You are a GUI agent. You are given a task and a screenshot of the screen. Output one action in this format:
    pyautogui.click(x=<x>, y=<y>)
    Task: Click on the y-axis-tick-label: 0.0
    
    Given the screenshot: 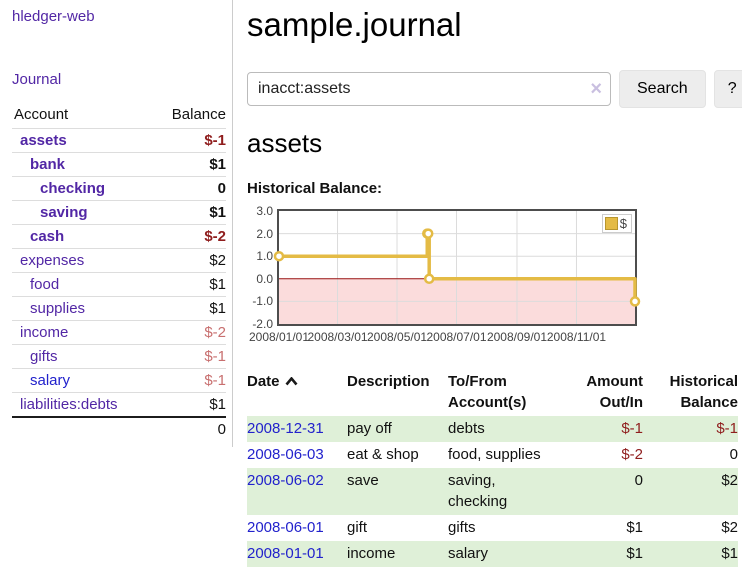 What is the action you would take?
    pyautogui.click(x=264, y=278)
    